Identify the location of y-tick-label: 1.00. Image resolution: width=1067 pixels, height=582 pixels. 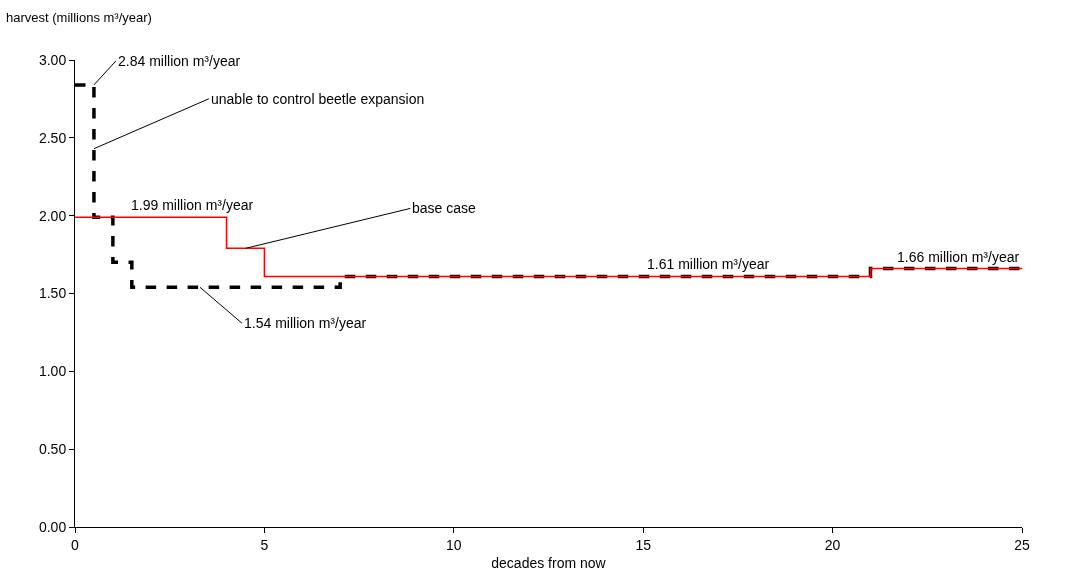
(52, 371).